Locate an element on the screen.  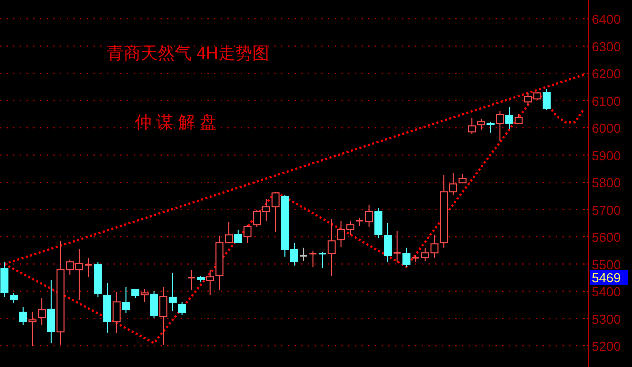
y-tick-label: 5900 is located at coordinates (606, 156).